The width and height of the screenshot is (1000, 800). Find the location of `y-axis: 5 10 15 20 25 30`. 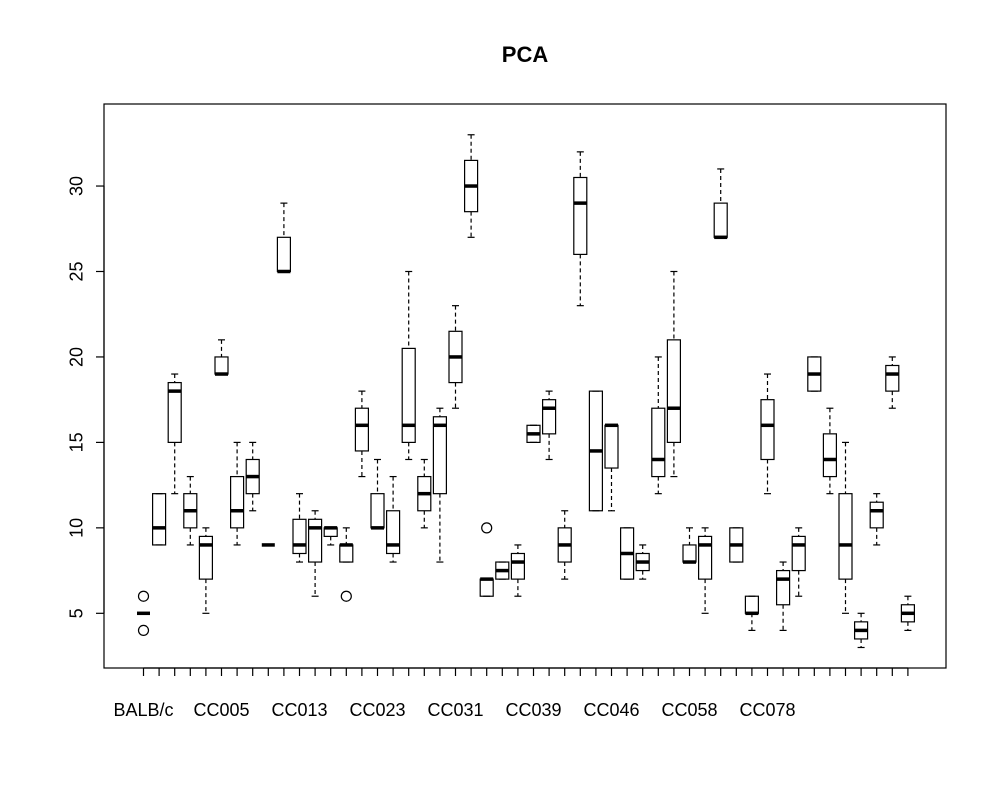

y-axis: 5 10 15 20 25 30 is located at coordinates (86, 397).